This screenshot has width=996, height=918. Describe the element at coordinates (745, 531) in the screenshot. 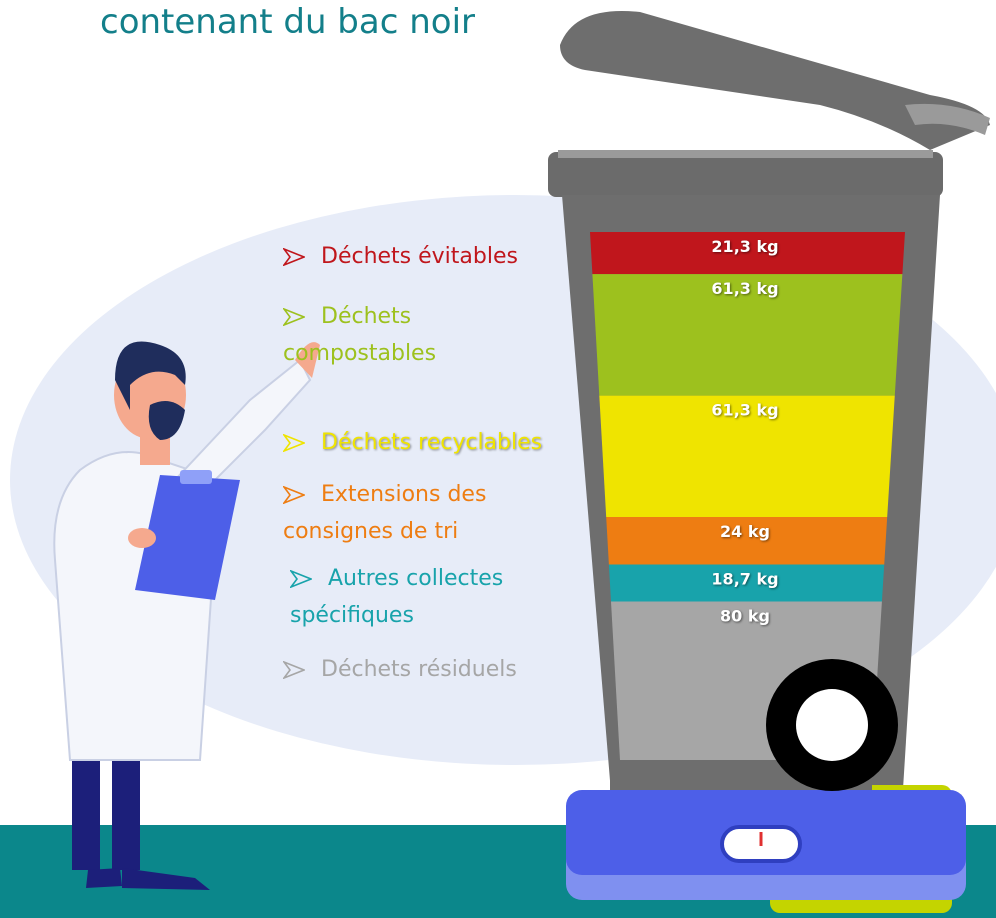

I see `segment-label: 24 kg` at that location.